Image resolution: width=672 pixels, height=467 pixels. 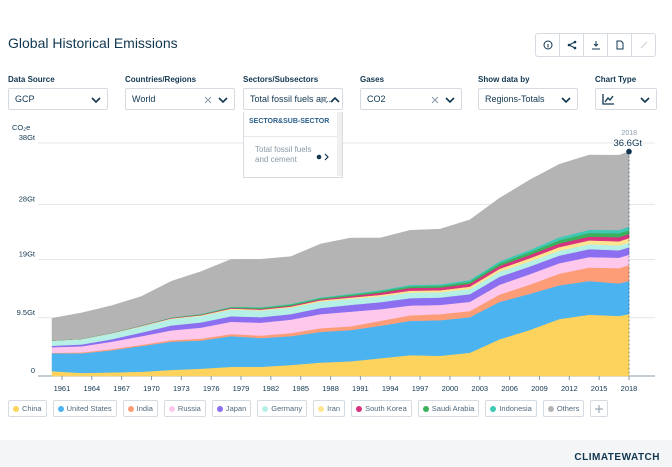 I want to click on legend-item: South Korea, so click(x=381, y=408).